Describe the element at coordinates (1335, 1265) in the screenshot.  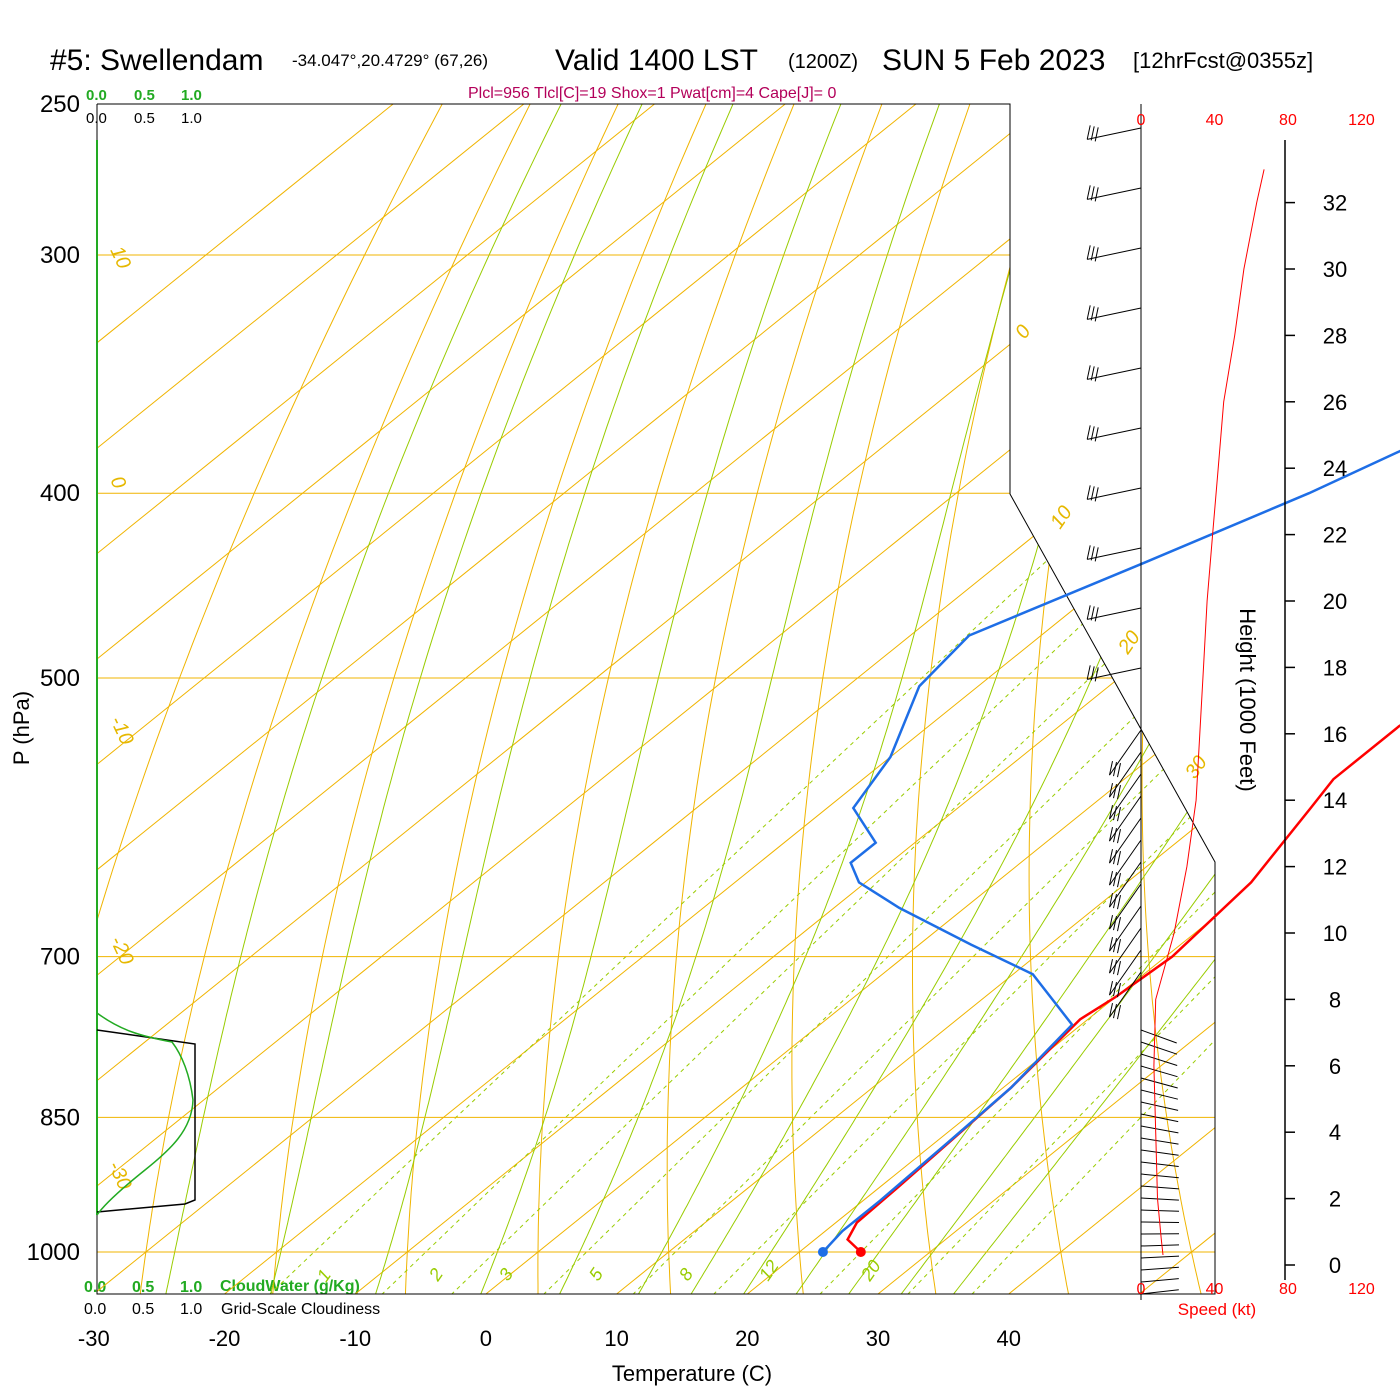
I see `height-tick-label: 0` at that location.